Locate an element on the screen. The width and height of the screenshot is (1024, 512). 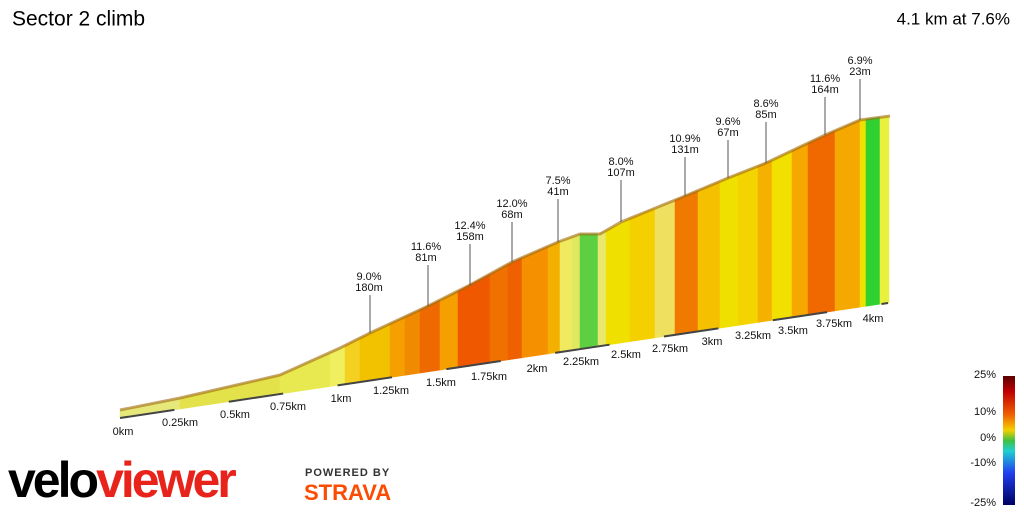
distance-label: 2.25km is located at coordinates (581, 362).